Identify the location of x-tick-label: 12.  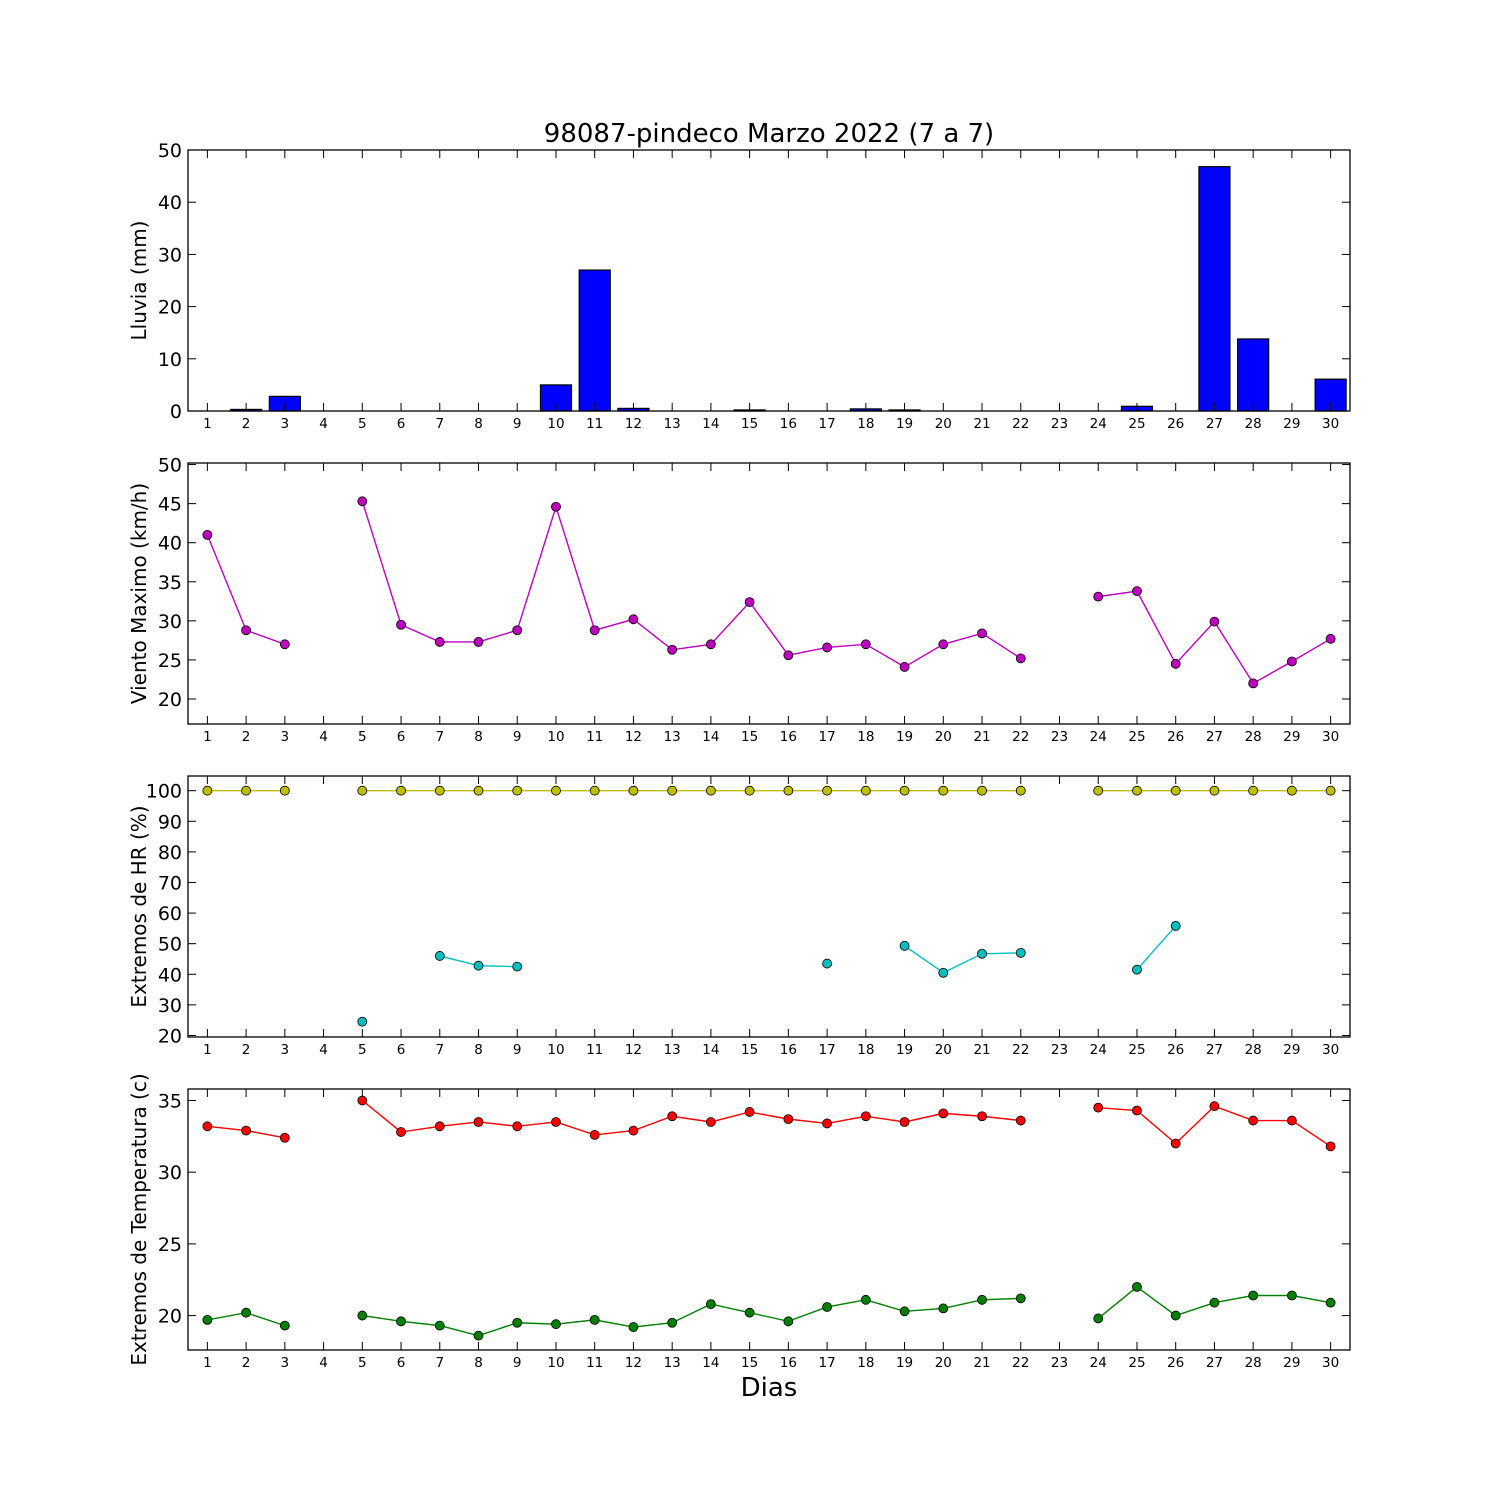
(633, 1363).